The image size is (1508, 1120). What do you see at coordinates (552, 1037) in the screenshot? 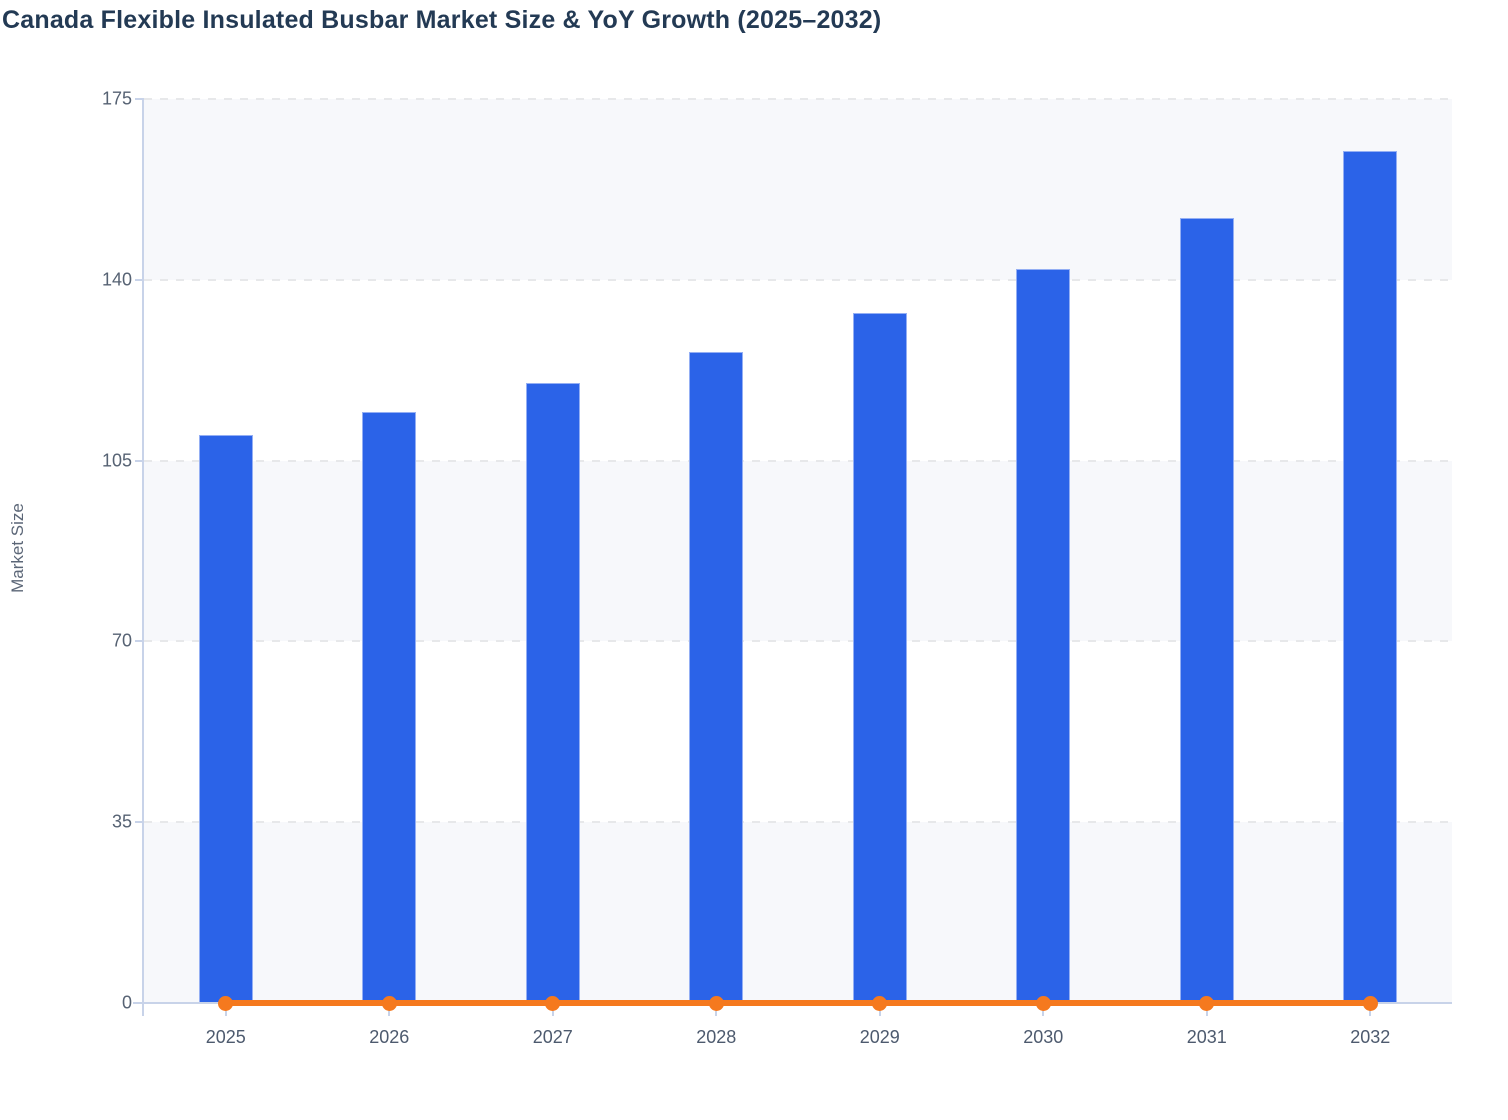
I see `x-tick-label: 2027` at bounding box center [552, 1037].